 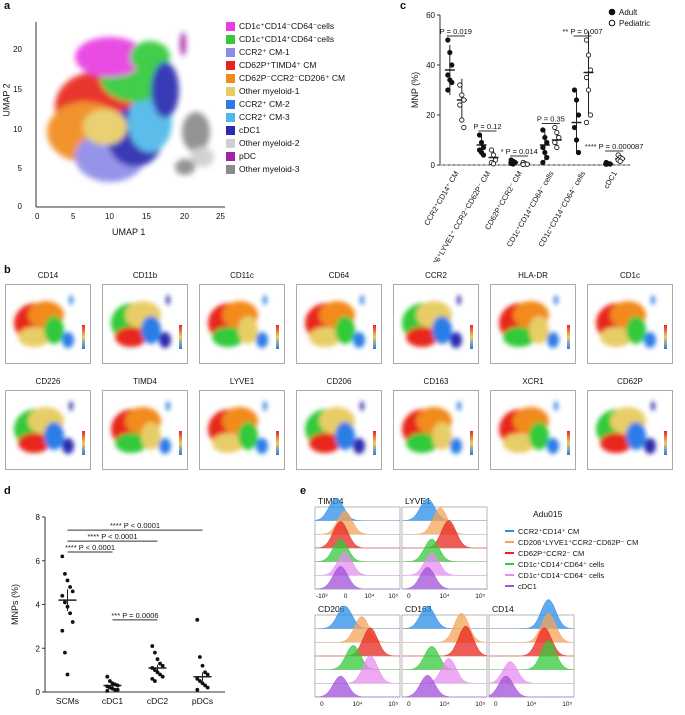 I want to click on feature-plot: CD1c, so click(x=630, y=317).